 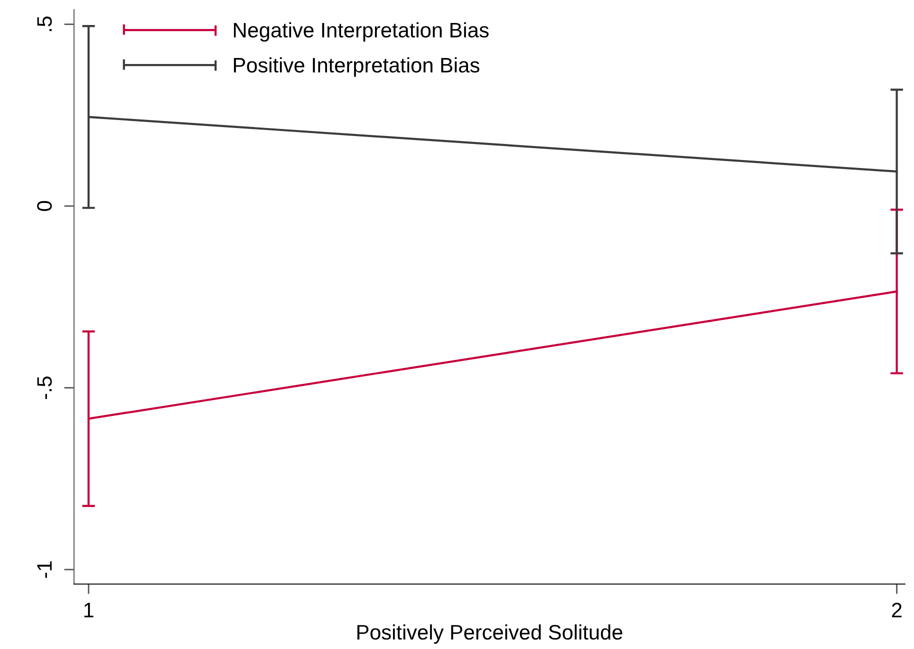 I want to click on x-axis-title: Positively Perceived Solitude, so click(x=489, y=634).